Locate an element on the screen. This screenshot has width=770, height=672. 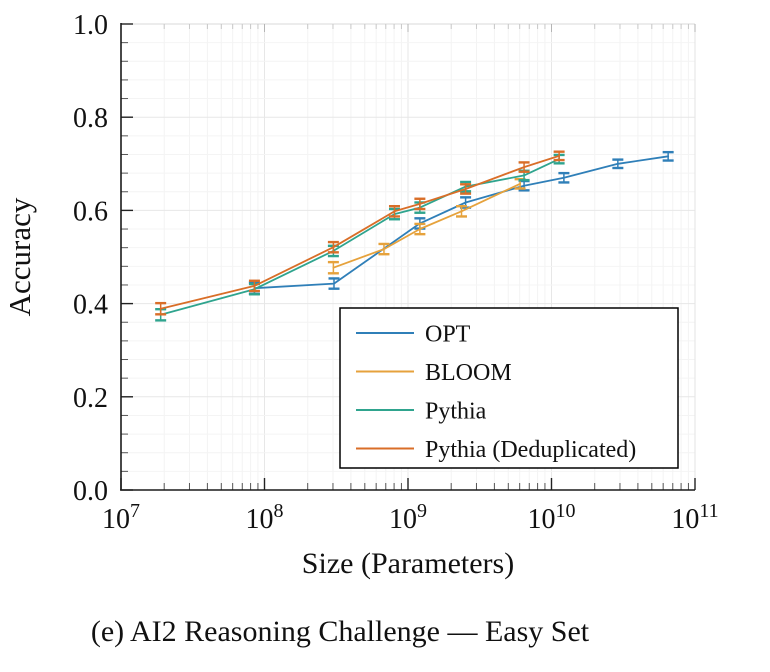
legend-layer: OPT BLOOM Pythia Pythia (Deduplicated) is located at coordinates (509, 388).